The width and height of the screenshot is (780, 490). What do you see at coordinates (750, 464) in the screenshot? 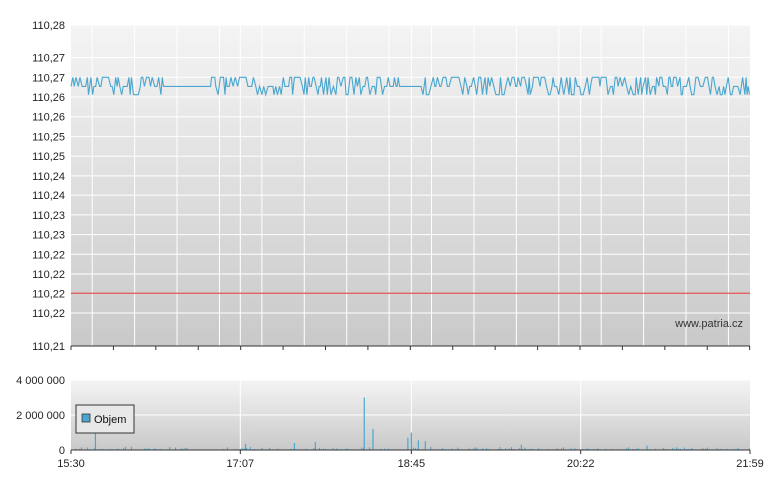
I see `time-axis-label: 21:59` at bounding box center [750, 464].